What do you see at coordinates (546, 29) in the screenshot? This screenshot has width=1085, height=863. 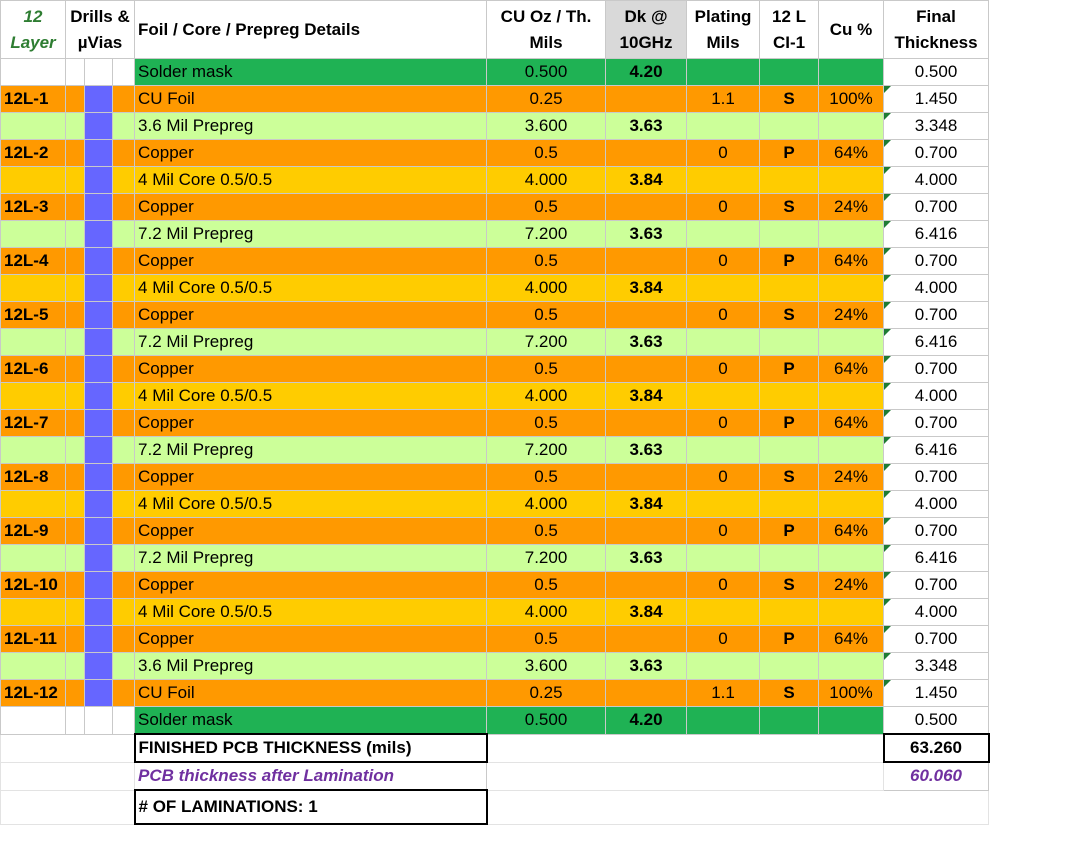 I see `header-cu-cell: CU Oz / Th. Mils` at bounding box center [546, 29].